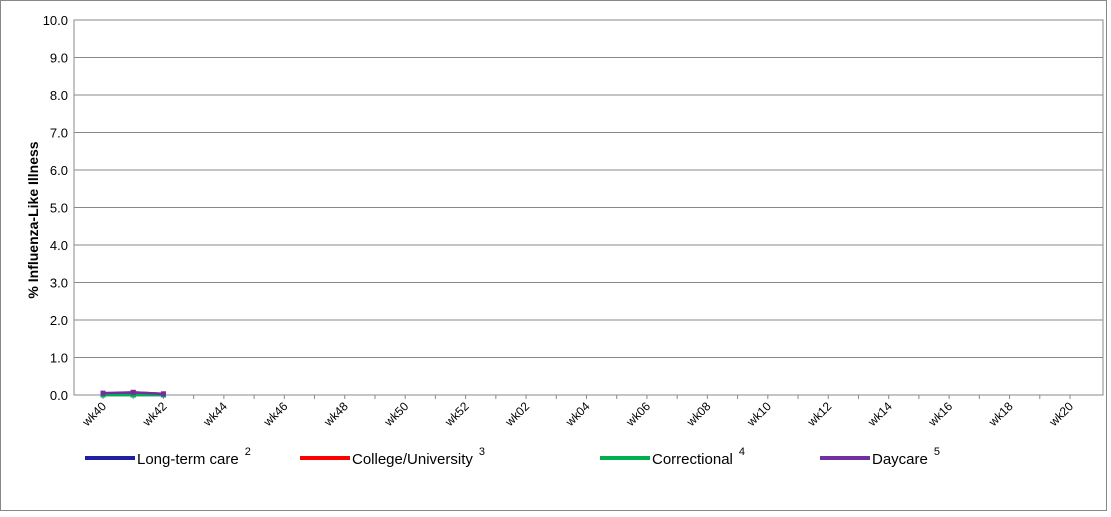 This screenshot has height=517, width=1111. I want to click on y-tick-label: 1.0, so click(59, 358).